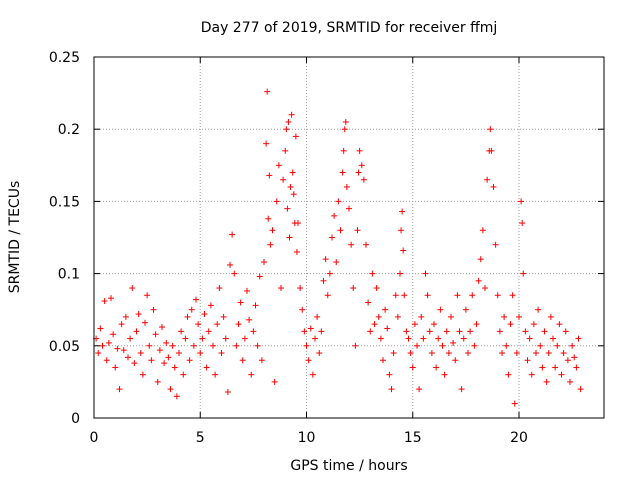  What do you see at coordinates (64, 202) in the screenshot?
I see `y-tick-label: 0.15` at bounding box center [64, 202].